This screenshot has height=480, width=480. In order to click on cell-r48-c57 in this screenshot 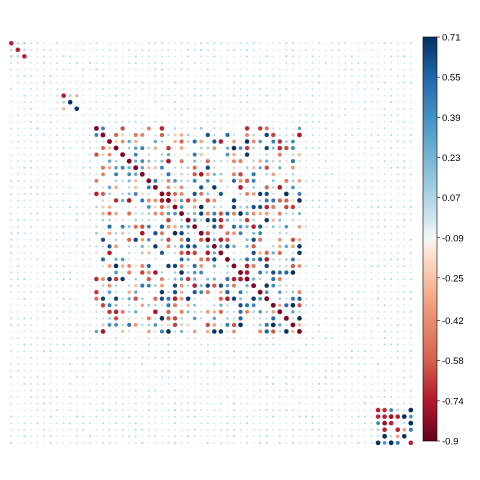, I will do `click(384, 357)`.